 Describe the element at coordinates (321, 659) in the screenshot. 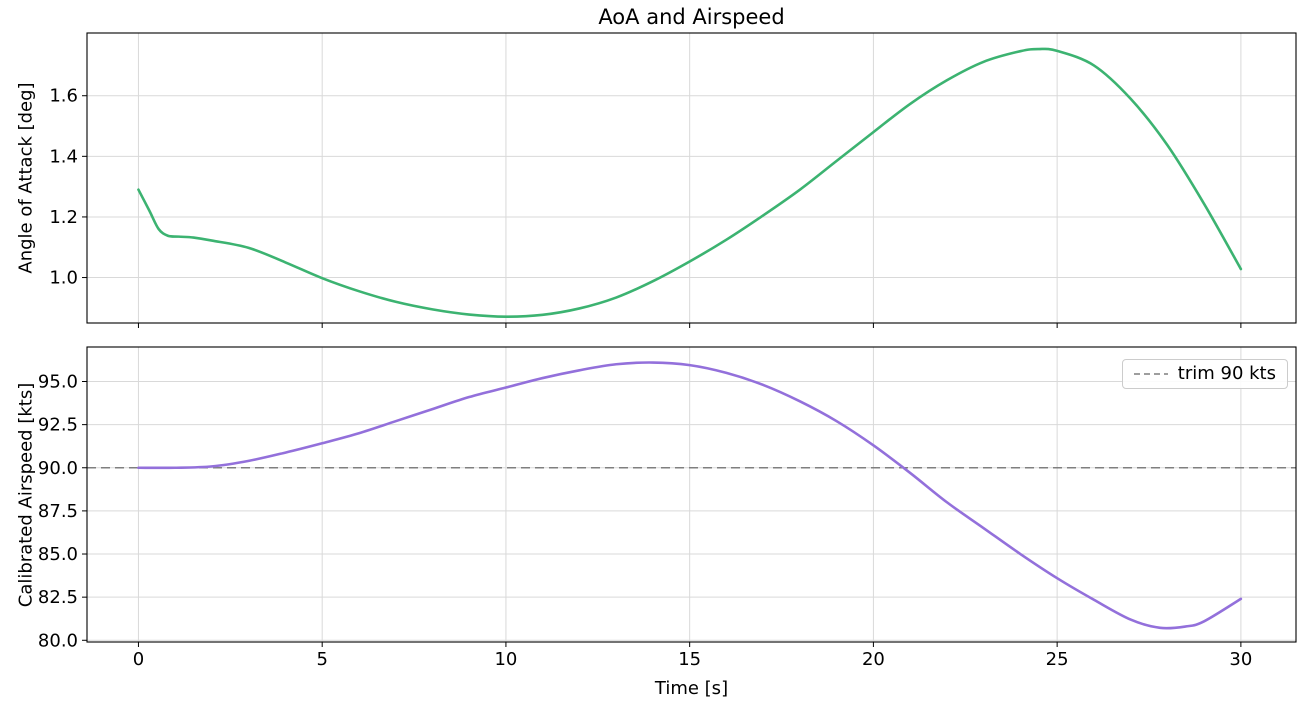

I see `x-tick-label: 5` at that location.